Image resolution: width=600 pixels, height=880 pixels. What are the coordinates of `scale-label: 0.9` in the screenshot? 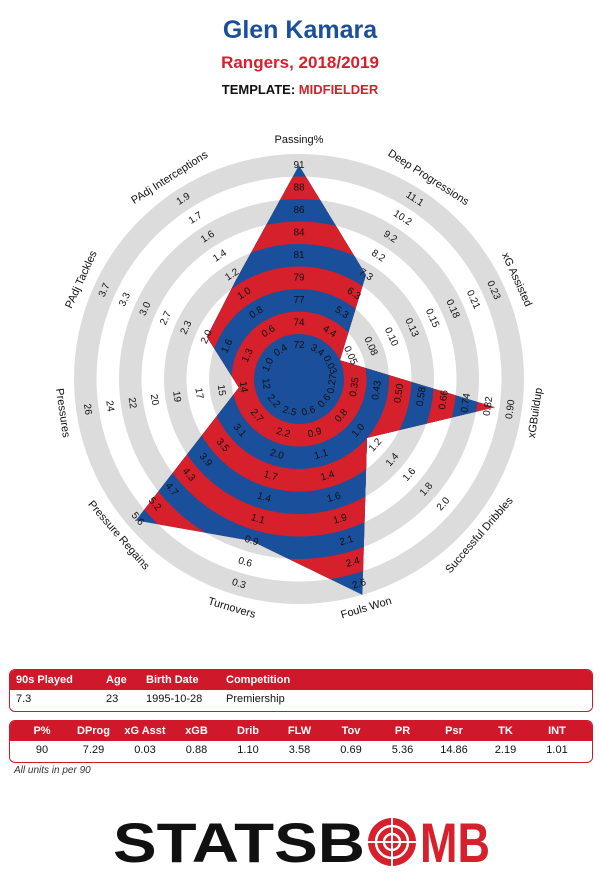 It's located at (251, 541).